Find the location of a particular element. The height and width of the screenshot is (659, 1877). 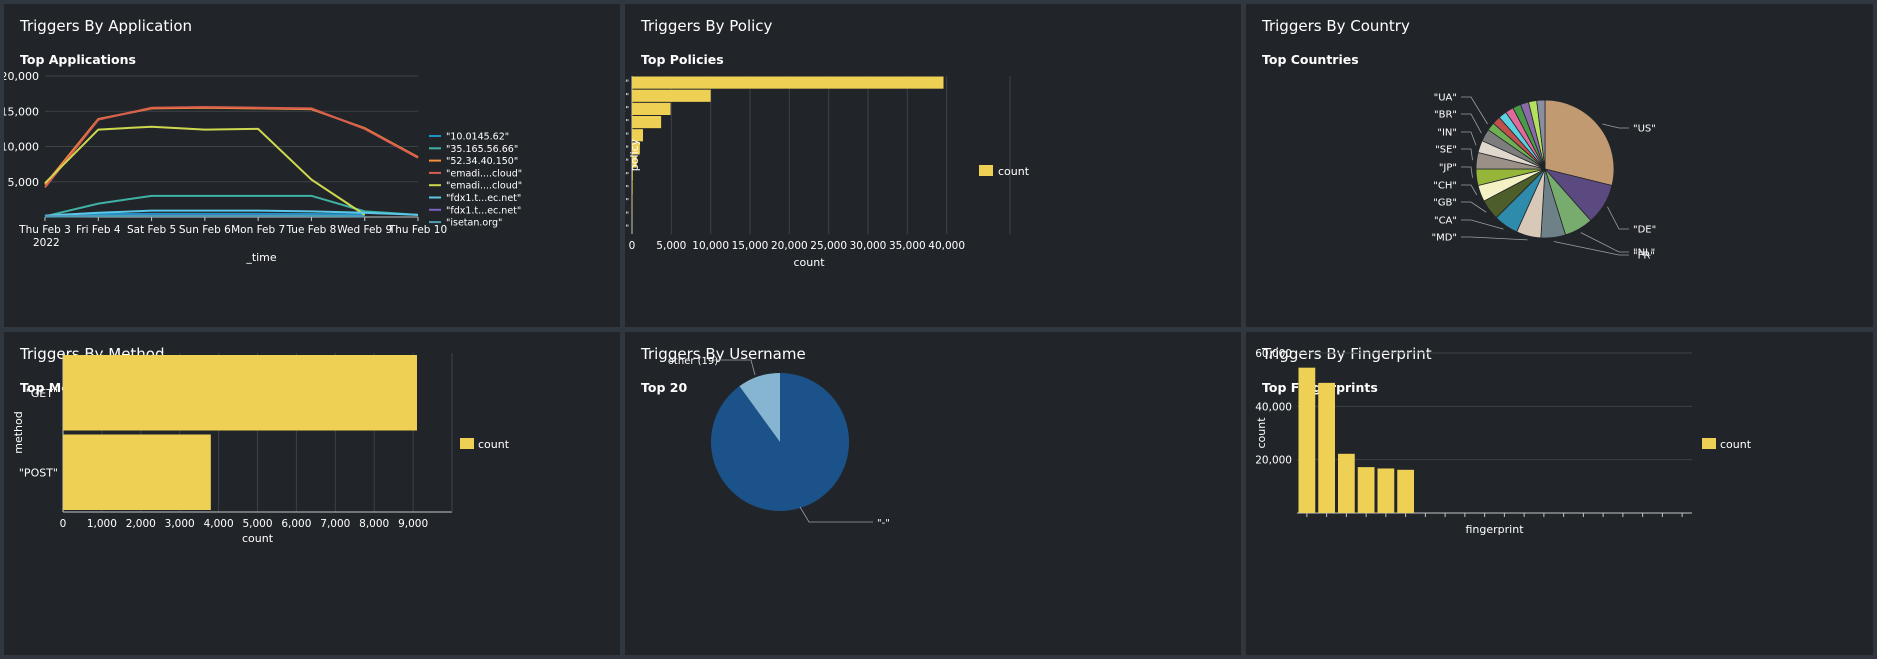

x-tick-label: 25,000 is located at coordinates (828, 246).